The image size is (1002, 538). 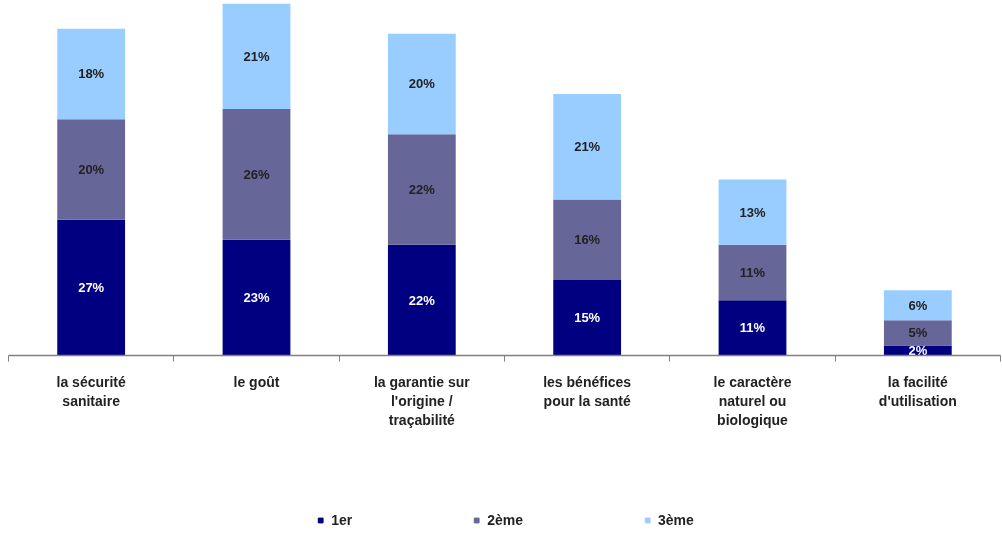 What do you see at coordinates (342, 520) in the screenshot?
I see `legend-label: 1er` at bounding box center [342, 520].